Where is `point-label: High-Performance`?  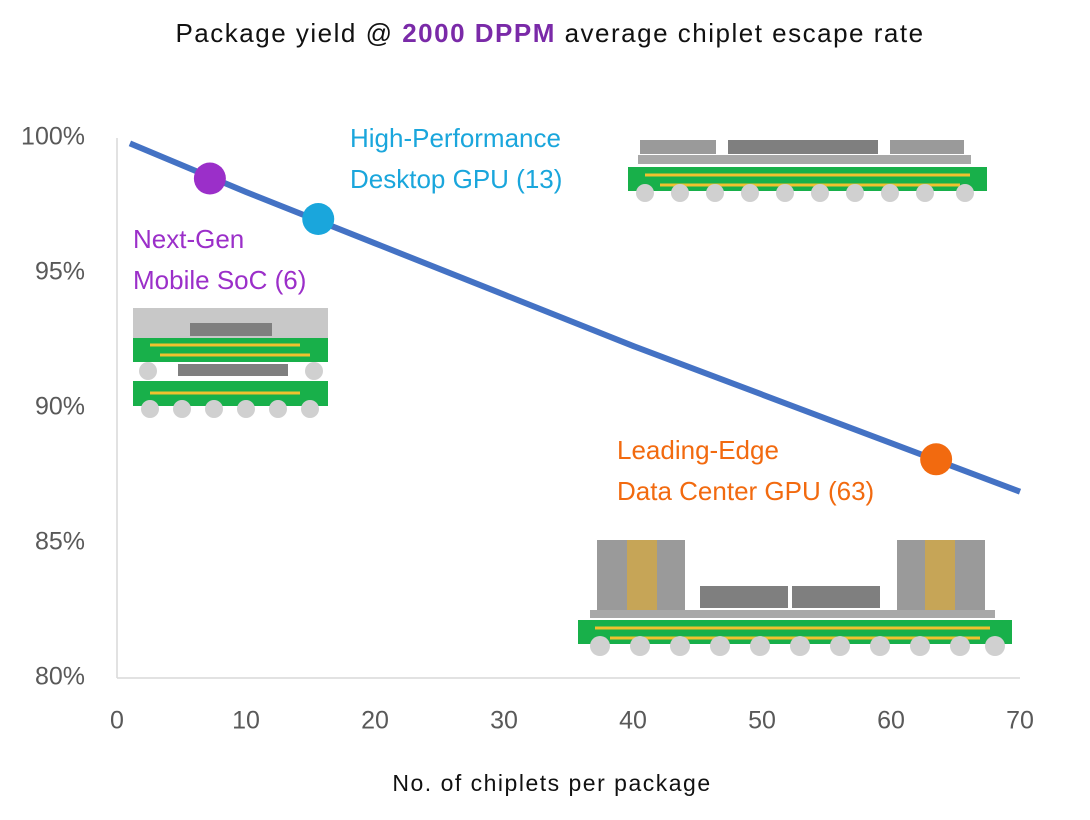
point-label: High-Performance is located at coordinates (455, 138).